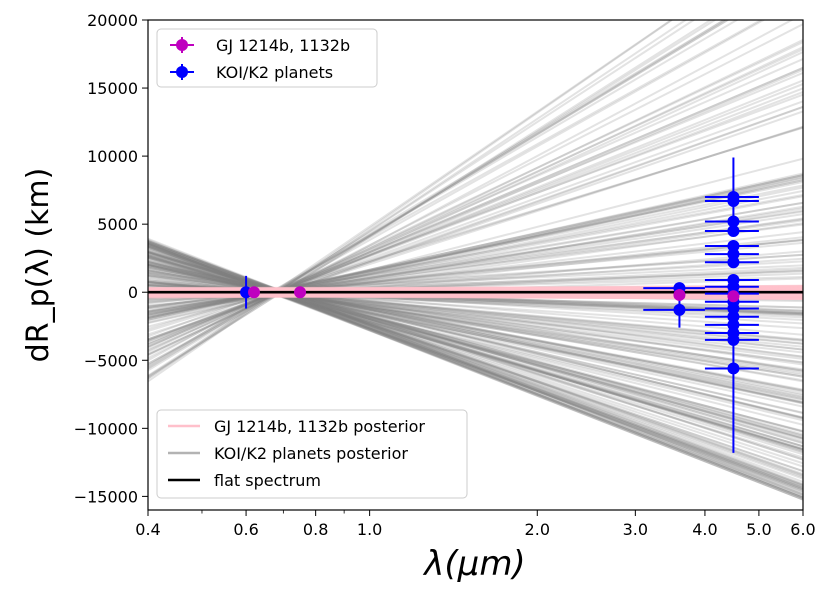 The height and width of the screenshot is (596, 830). I want to click on legend-top-box, so click(267, 58).